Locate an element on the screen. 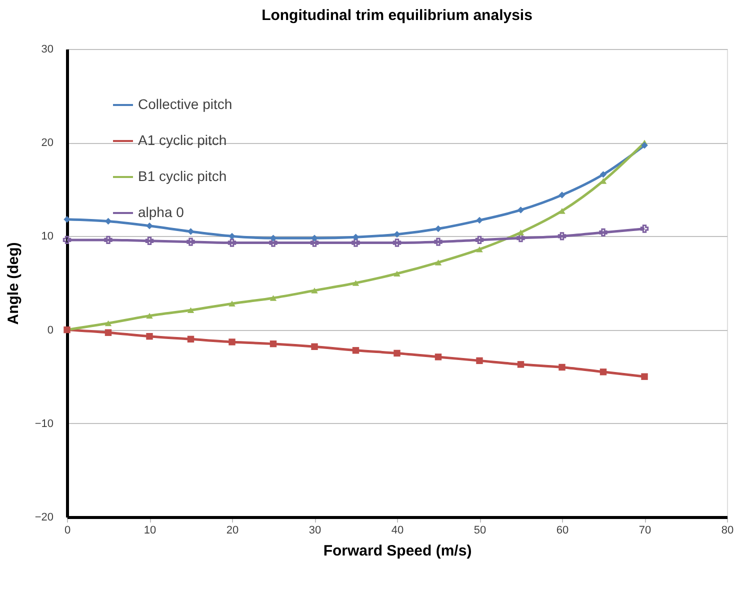  legend-label: alpha 0 is located at coordinates (161, 212).